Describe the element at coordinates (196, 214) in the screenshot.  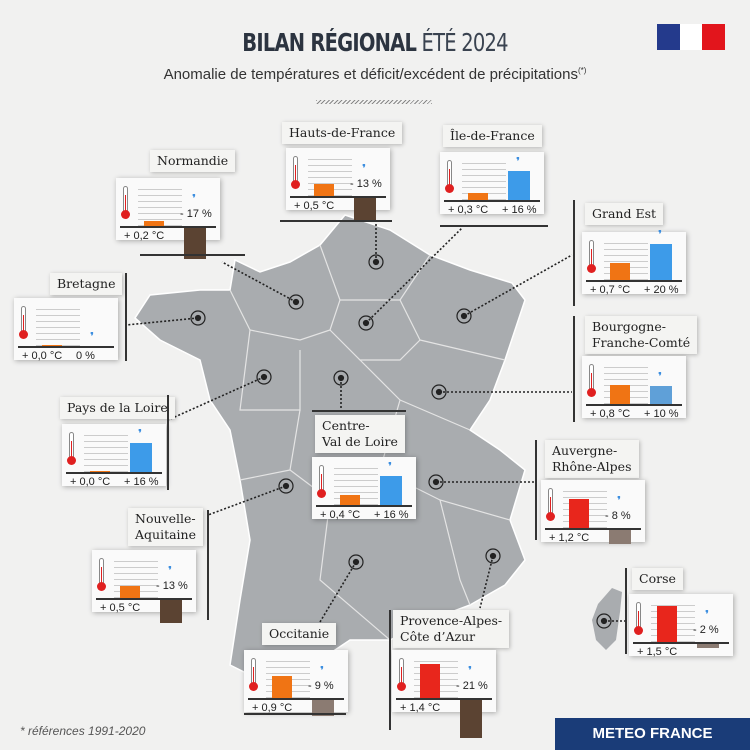
I see `precipitation-value: - 17 %` at that location.